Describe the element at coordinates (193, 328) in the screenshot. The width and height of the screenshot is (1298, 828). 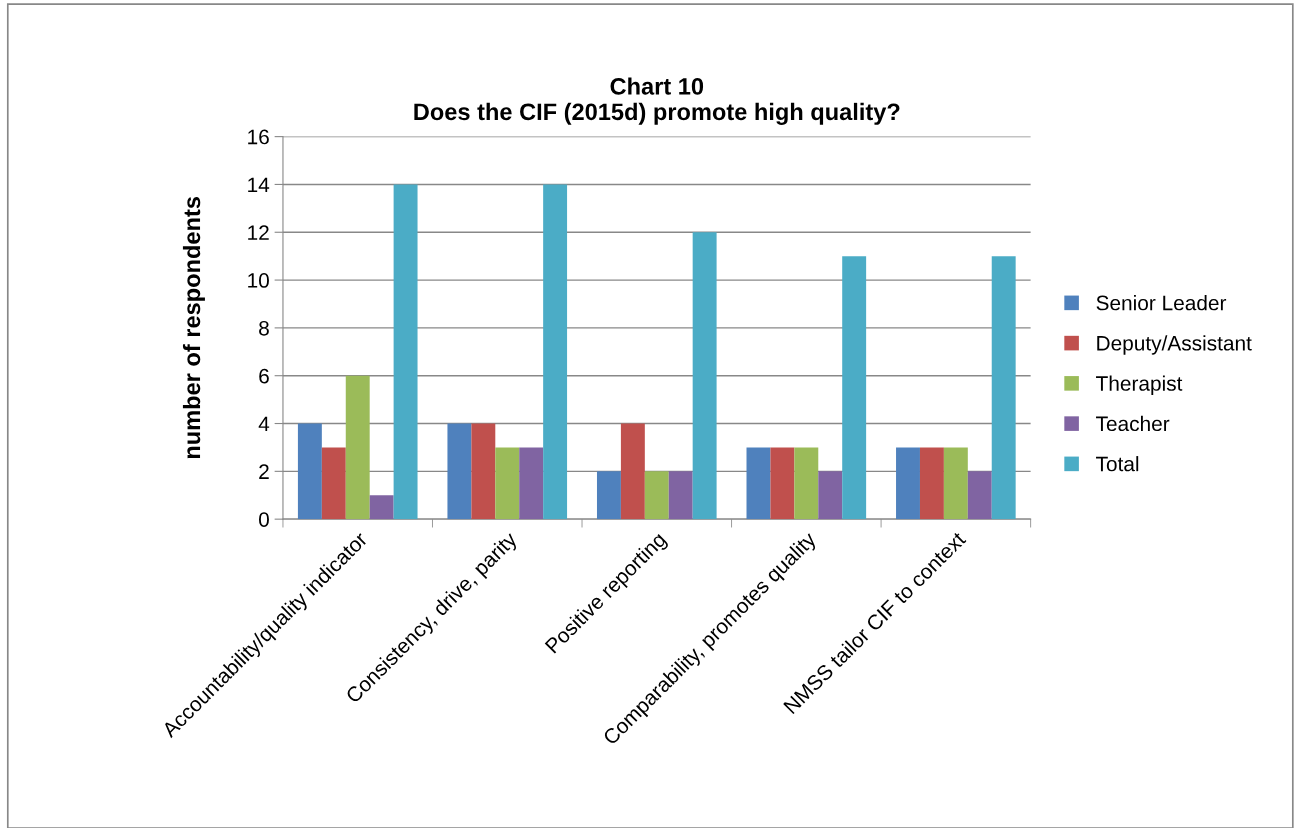
I see `y-axis-title: number of respondents` at that location.